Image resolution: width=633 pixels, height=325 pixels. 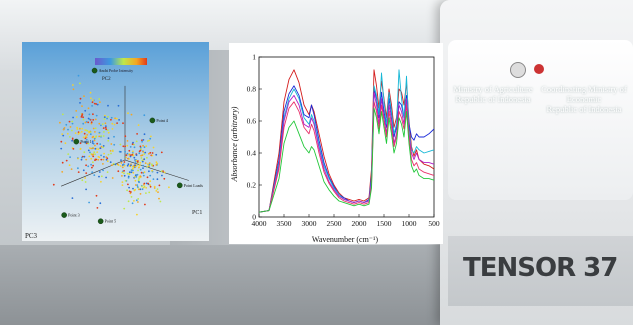 I want to click on axis-line-pc3, so click(x=93, y=173).